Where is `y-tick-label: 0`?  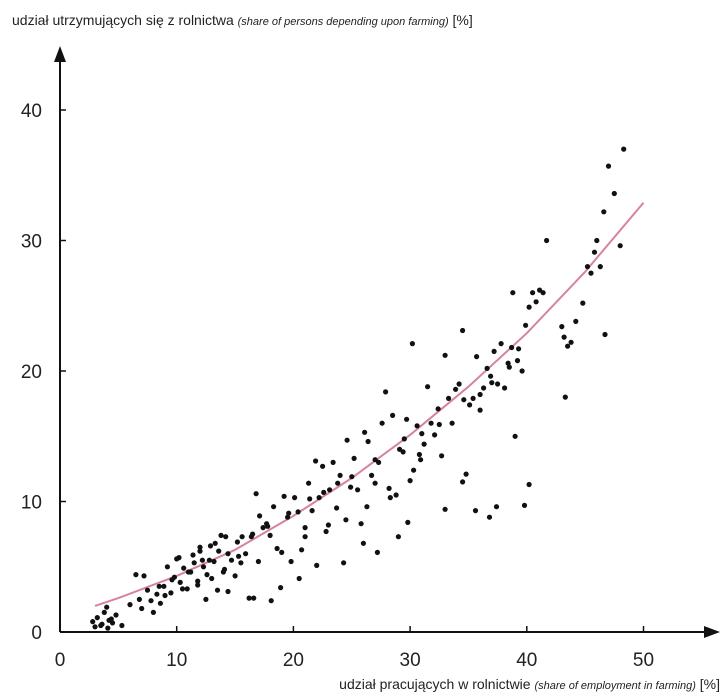
y-tick-label: 0 is located at coordinates (36, 633).